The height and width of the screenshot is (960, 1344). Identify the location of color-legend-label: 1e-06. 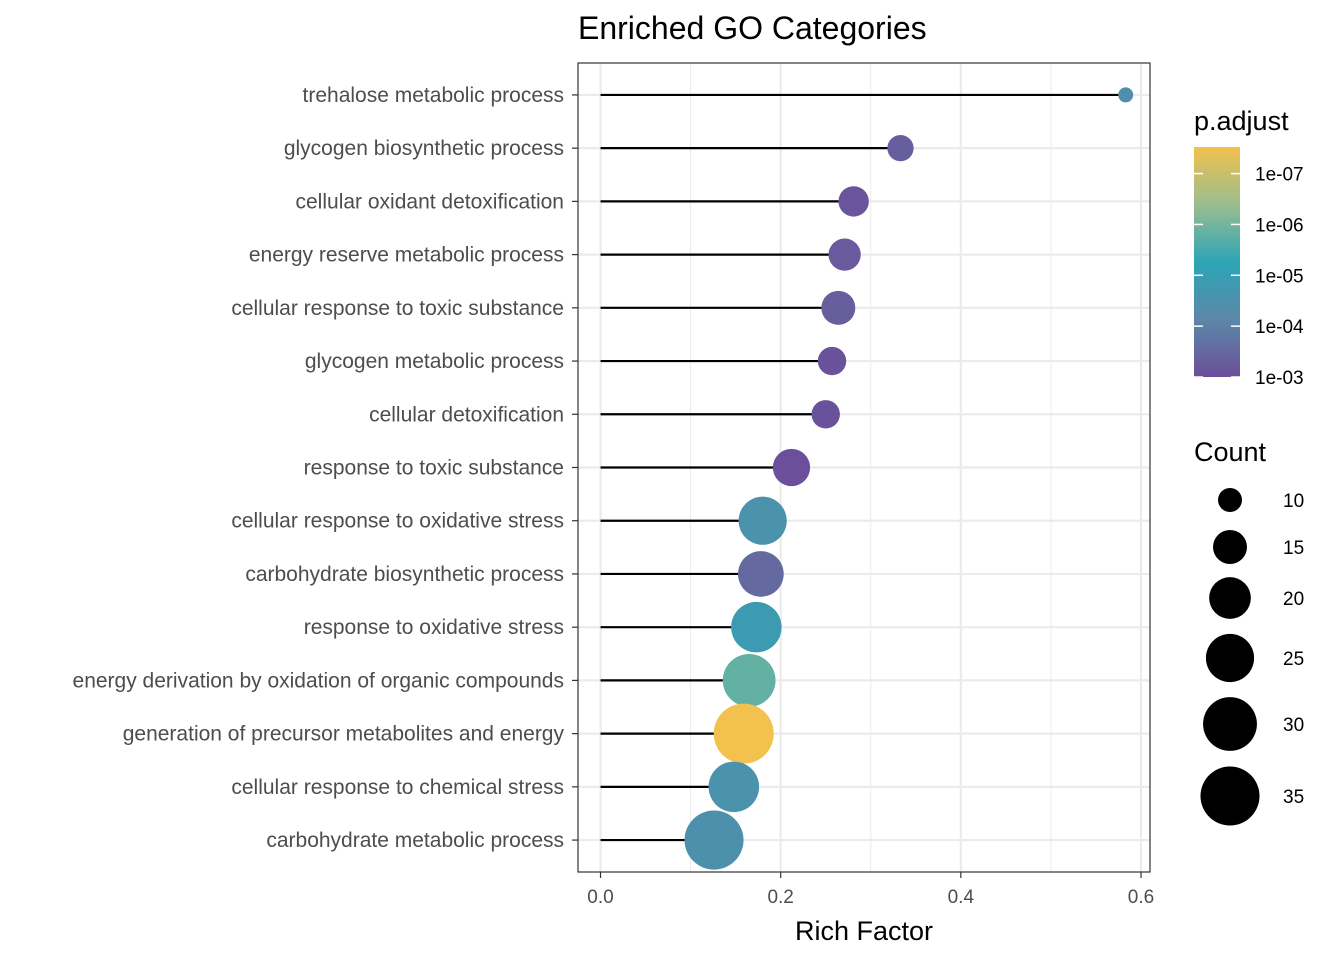
(1279, 225).